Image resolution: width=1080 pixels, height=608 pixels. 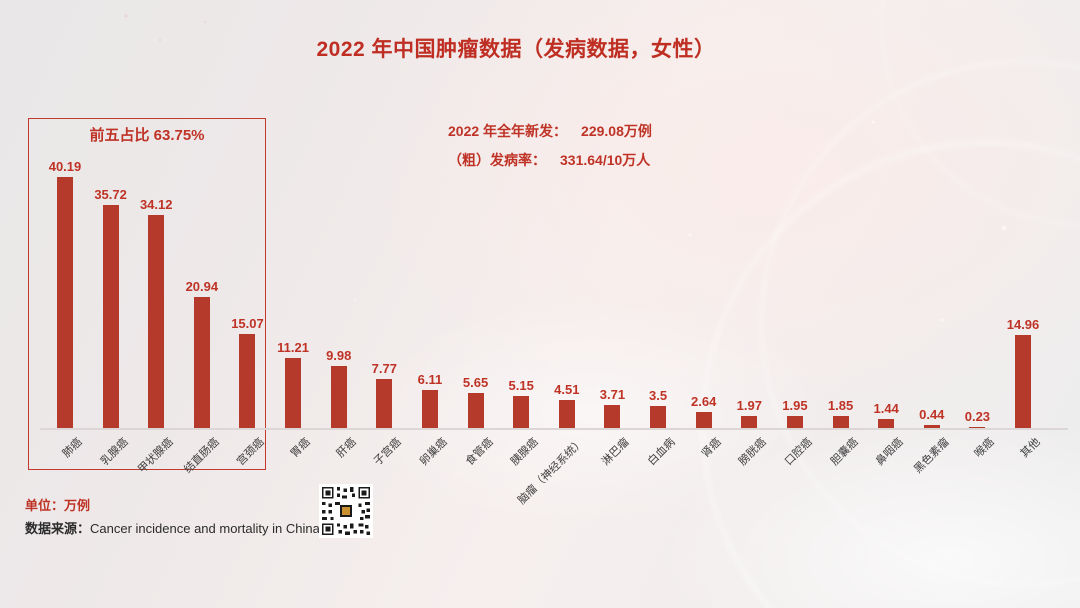 I want to click on bar-value-label: 0.44, so click(x=932, y=415).